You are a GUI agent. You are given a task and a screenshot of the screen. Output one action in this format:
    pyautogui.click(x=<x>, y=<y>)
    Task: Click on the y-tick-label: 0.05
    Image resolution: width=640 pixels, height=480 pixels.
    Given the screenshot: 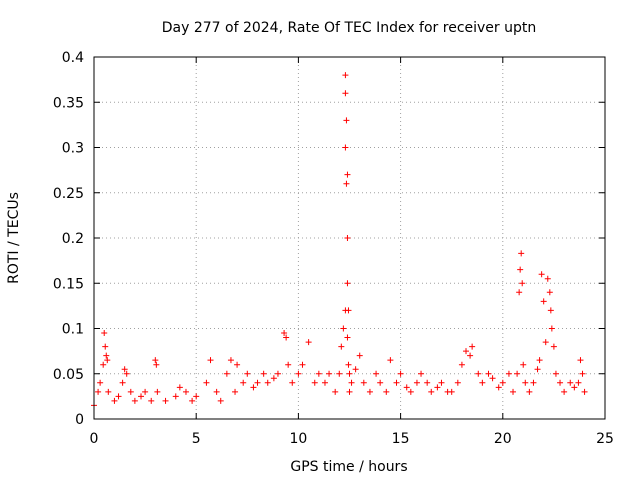 What is the action you would take?
    pyautogui.click(x=68, y=375)
    